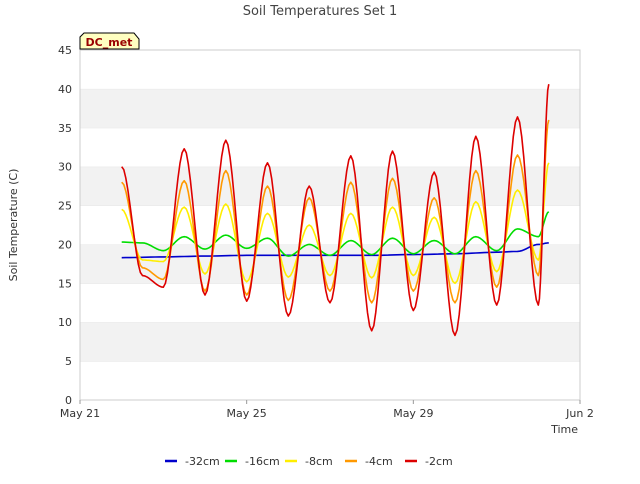 This screenshot has width=640, height=484. What do you see at coordinates (247, 413) in the screenshot?
I see `x-tick-label: May 25` at bounding box center [247, 413].